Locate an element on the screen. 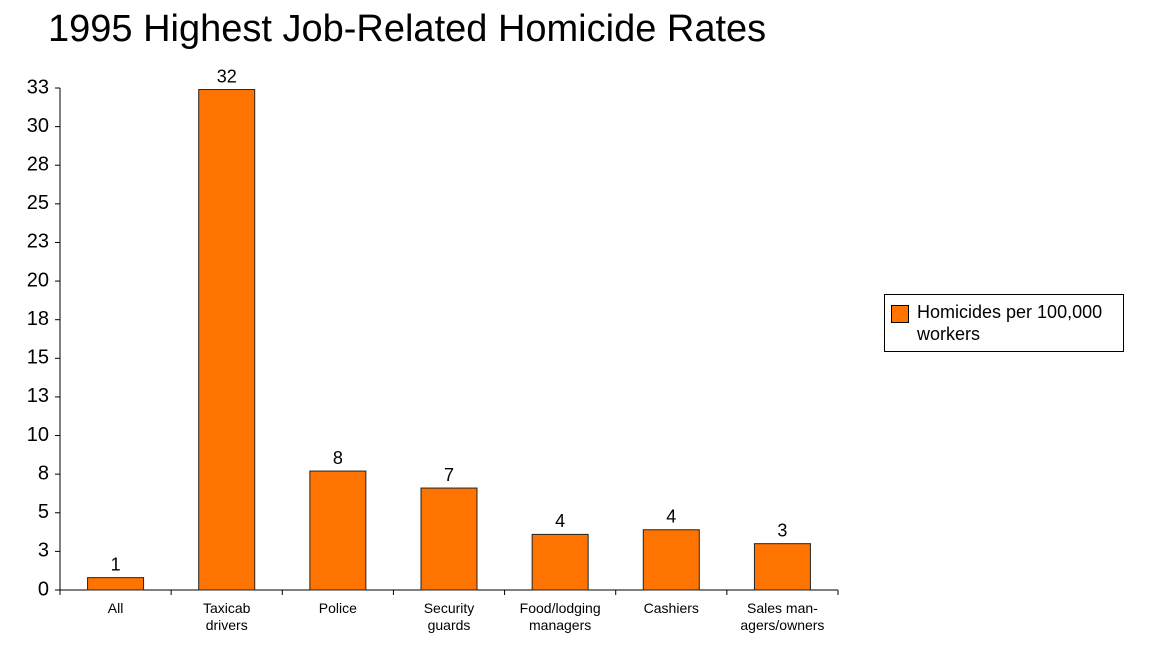 Image resolution: width=1149 pixels, height=649 pixels. x-tick-label: Sales man- agers/owners is located at coordinates (782, 616).